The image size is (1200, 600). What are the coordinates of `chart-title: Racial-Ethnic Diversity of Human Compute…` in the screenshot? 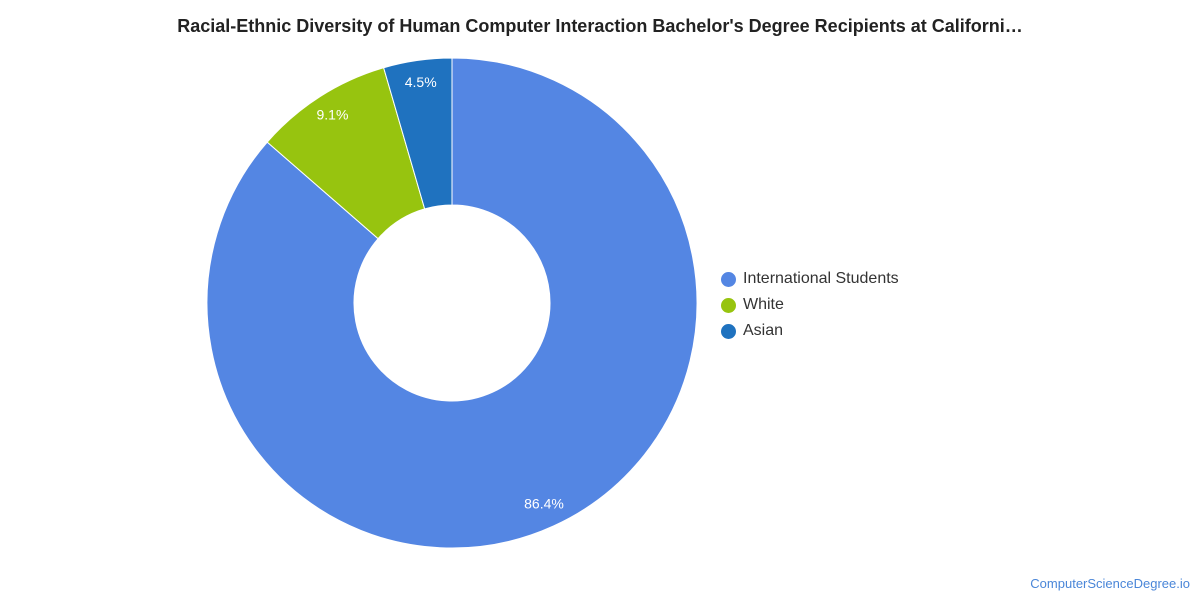 It's located at (600, 26).